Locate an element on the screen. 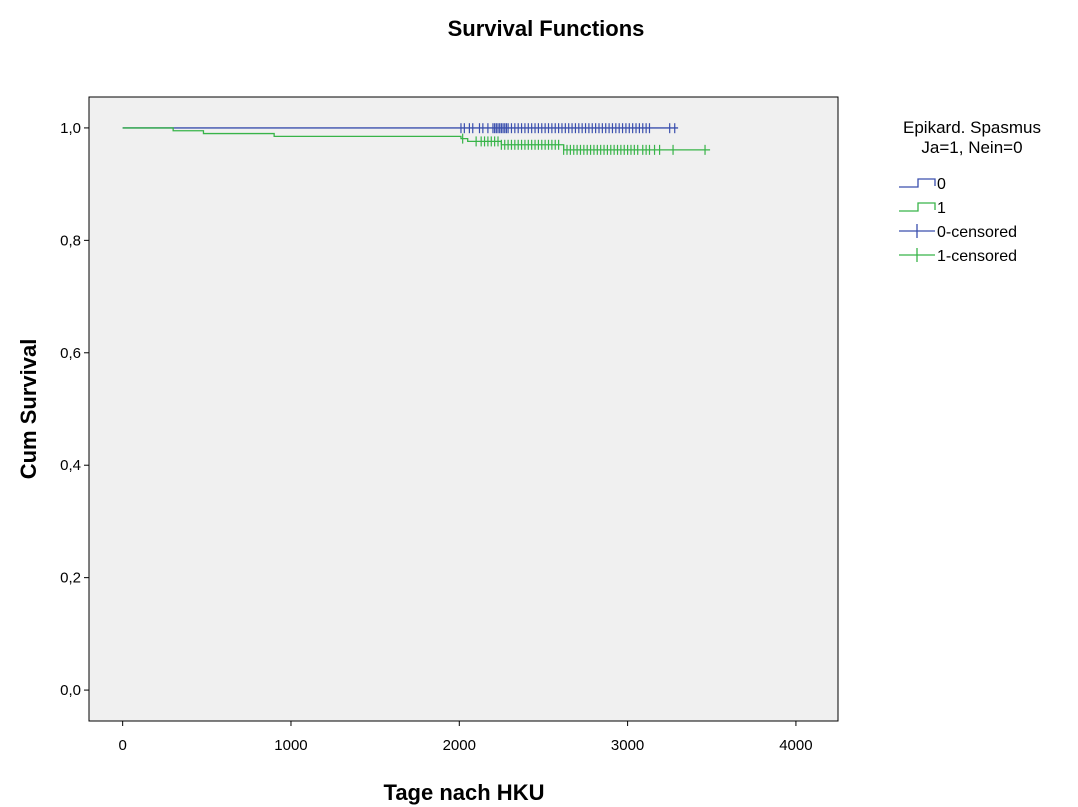  y-axis-label: Cum Survival is located at coordinates (28, 409).